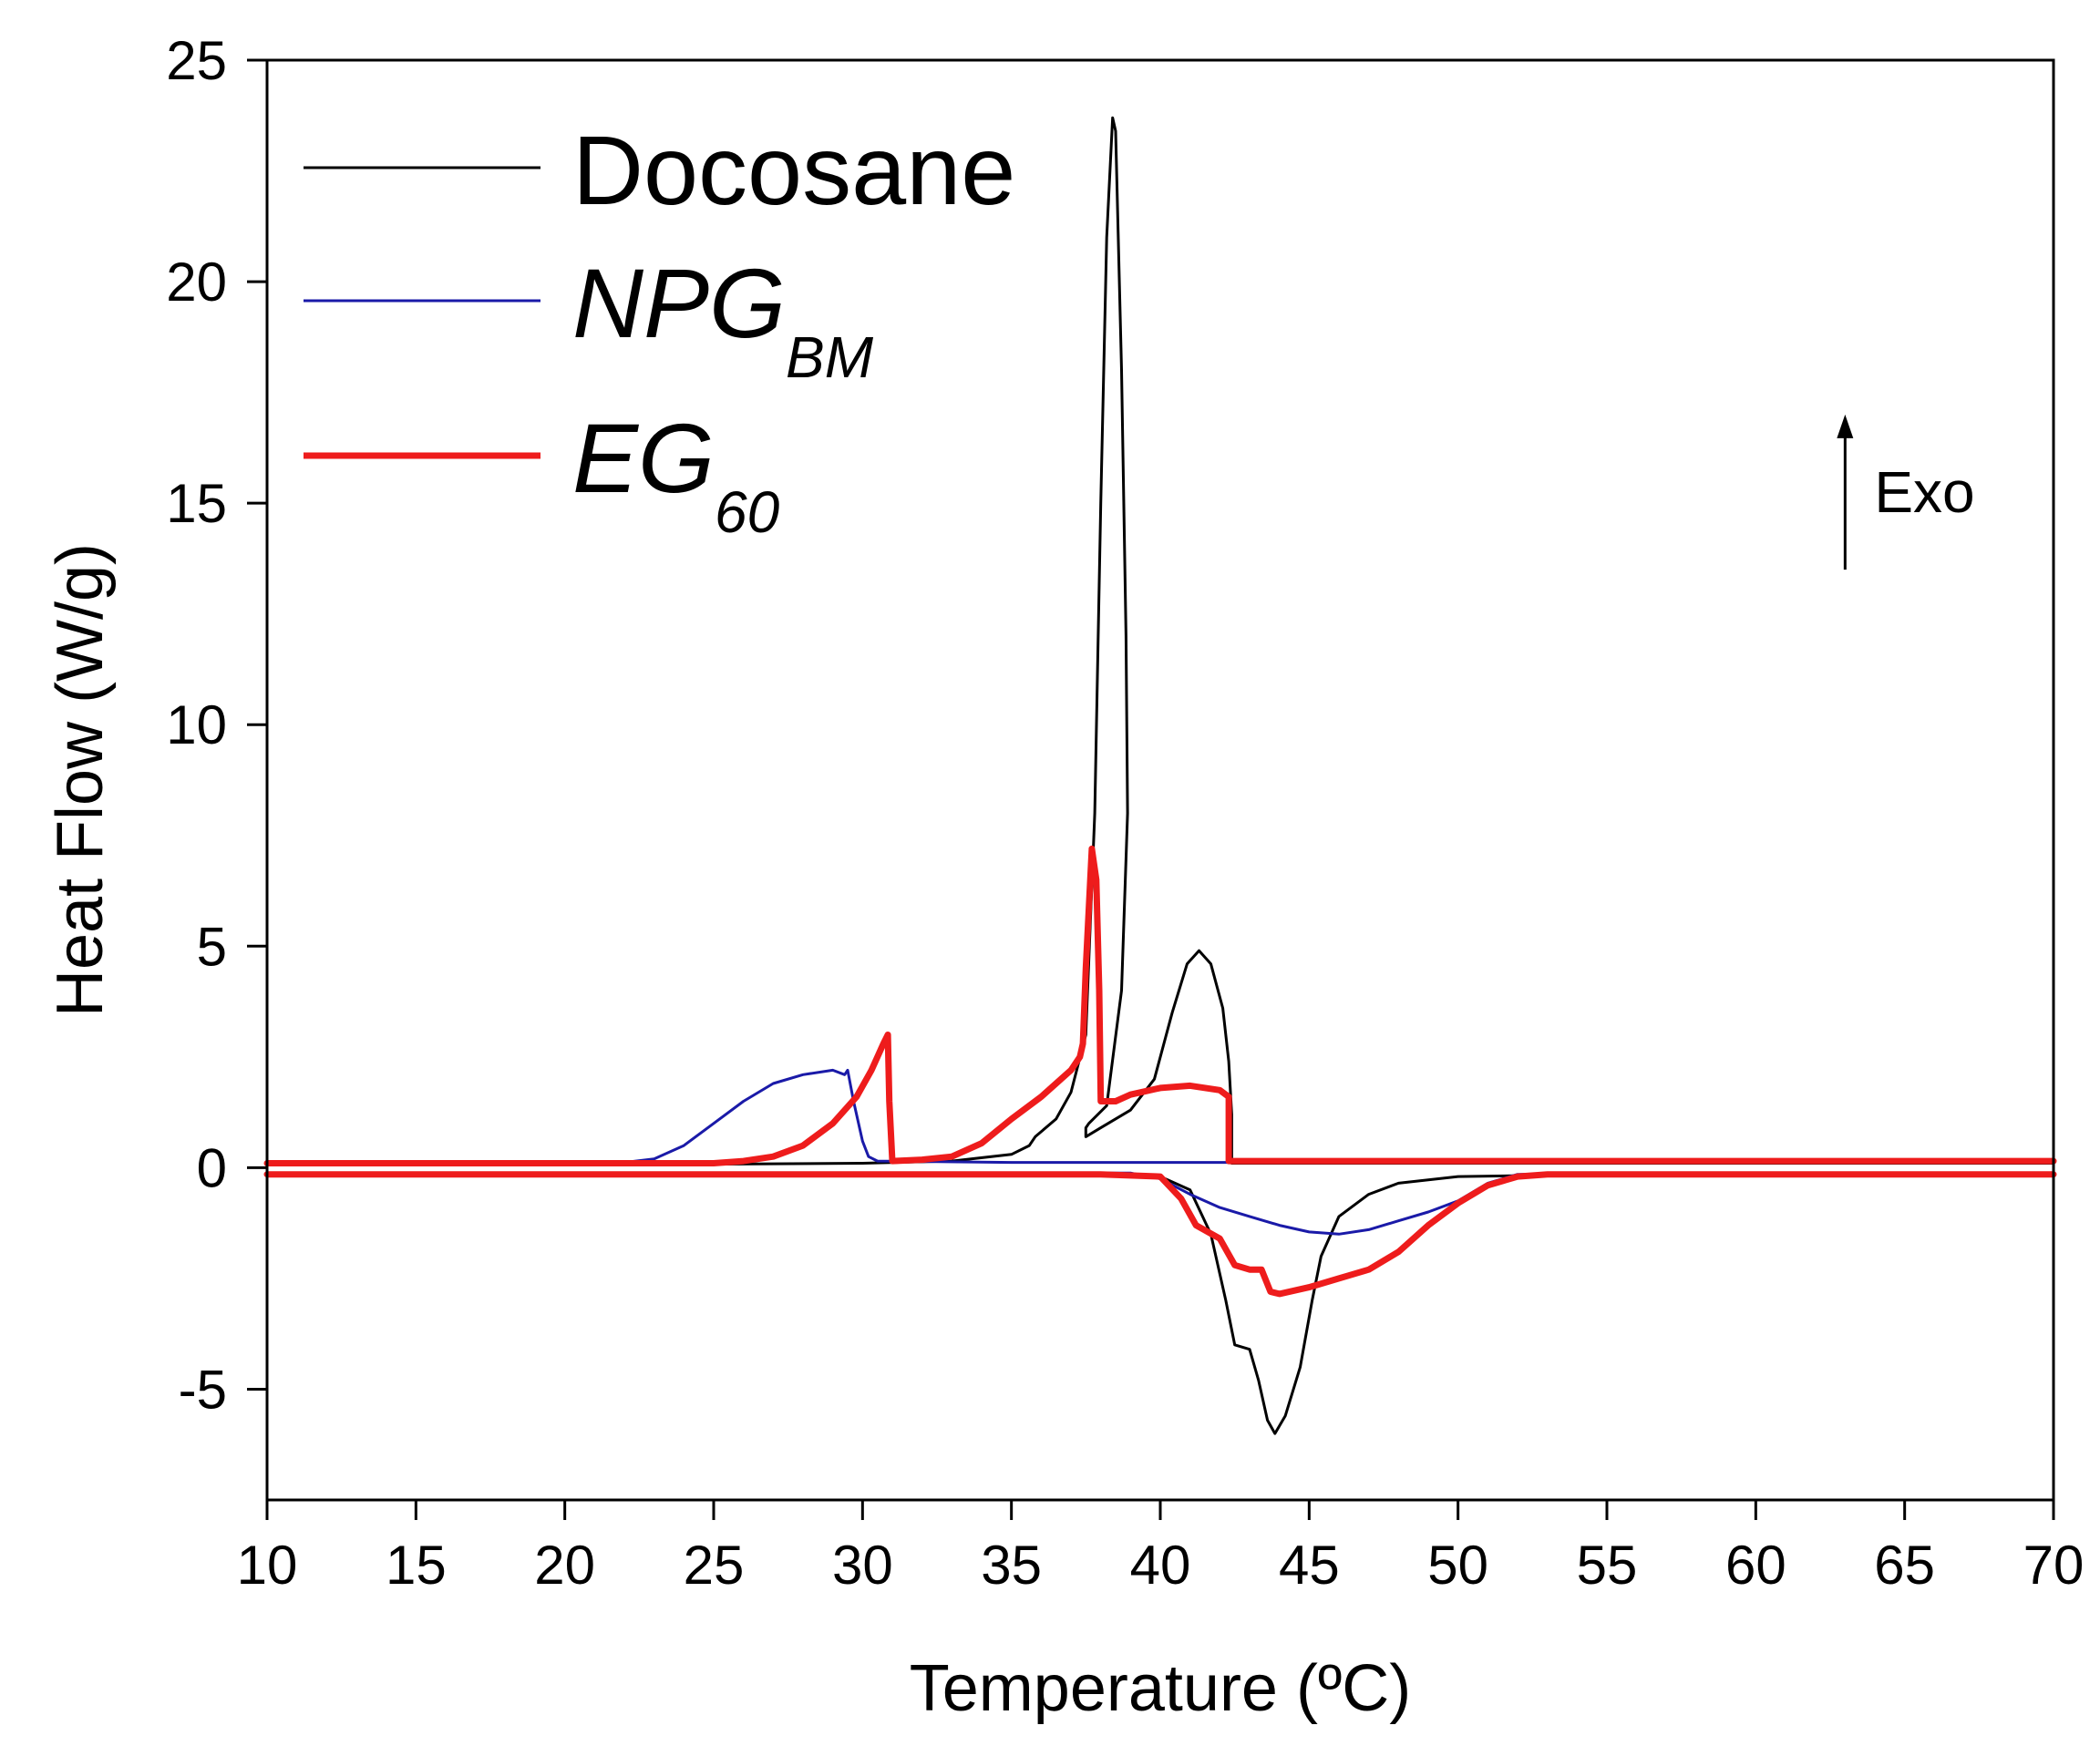 The width and height of the screenshot is (2100, 1746). I want to click on x-axis: 10 15 20 25 30 35 40 45 50 55 60 65 70, so click(1161, 1548).